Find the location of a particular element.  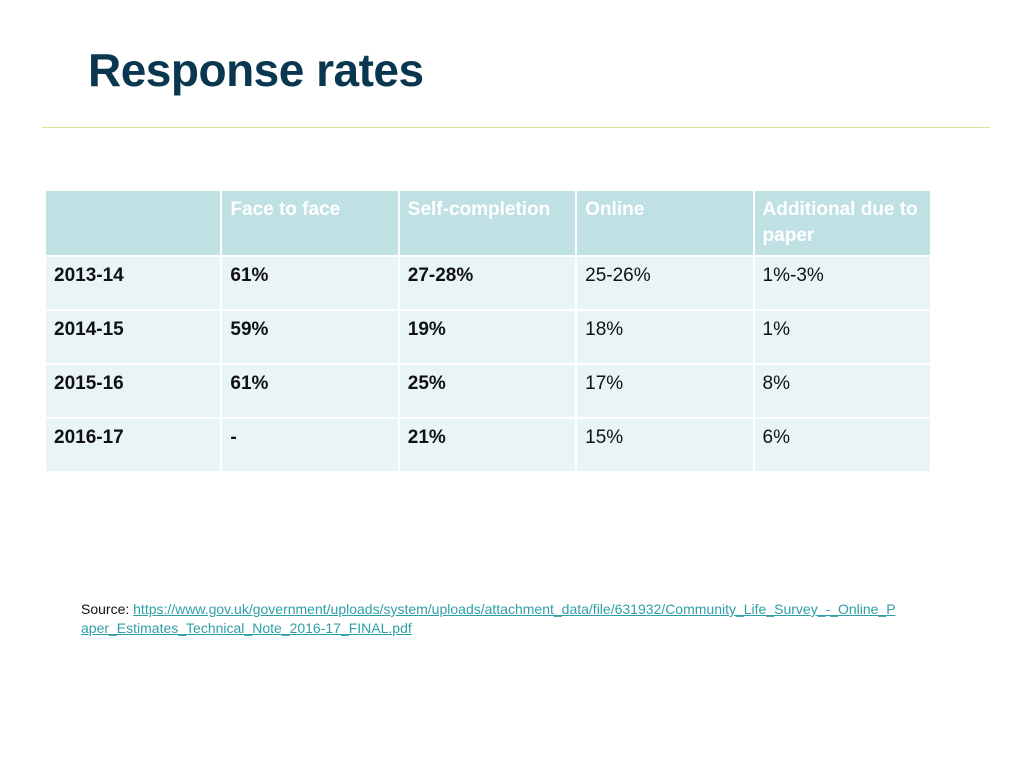

header-self-completion: Self-completion is located at coordinates (487, 223).